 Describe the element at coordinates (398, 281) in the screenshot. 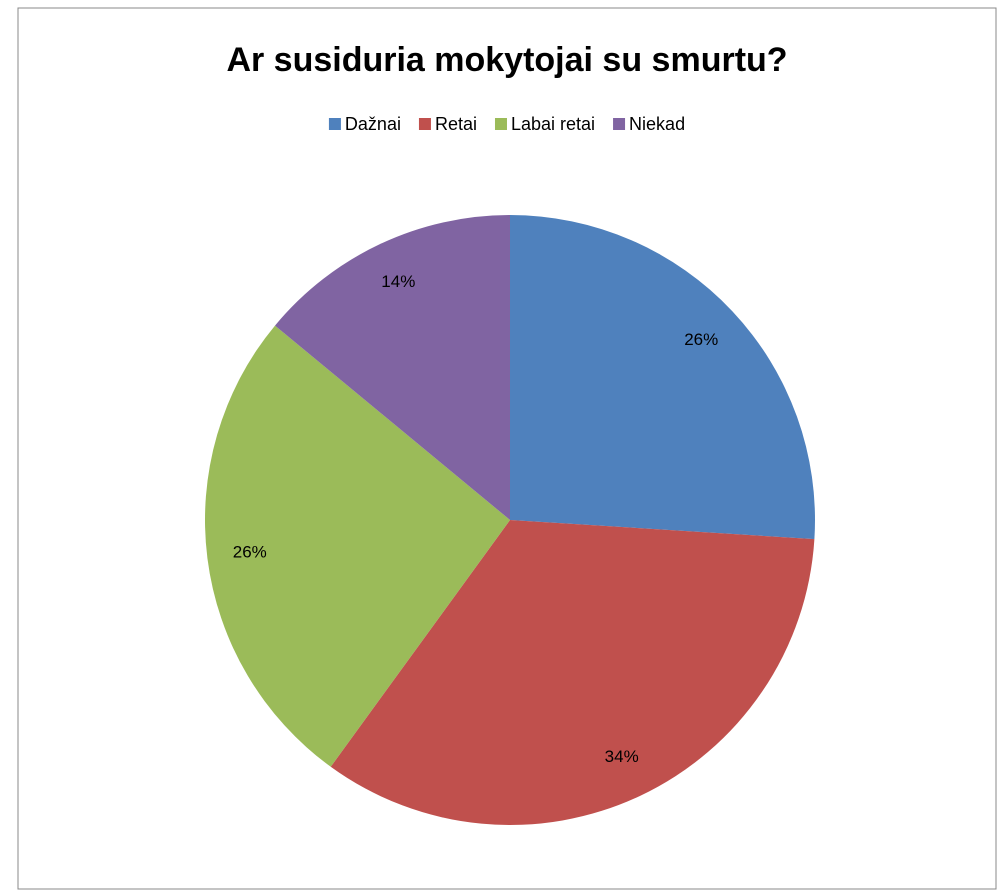

I see `data-label: 14%` at that location.